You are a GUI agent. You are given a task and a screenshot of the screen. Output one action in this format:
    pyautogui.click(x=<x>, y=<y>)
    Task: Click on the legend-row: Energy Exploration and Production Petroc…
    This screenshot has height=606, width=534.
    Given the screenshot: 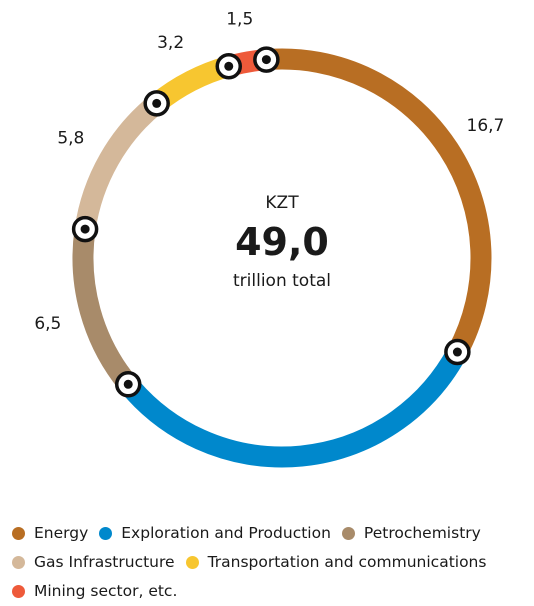 What is the action you would take?
    pyautogui.click(x=272, y=533)
    